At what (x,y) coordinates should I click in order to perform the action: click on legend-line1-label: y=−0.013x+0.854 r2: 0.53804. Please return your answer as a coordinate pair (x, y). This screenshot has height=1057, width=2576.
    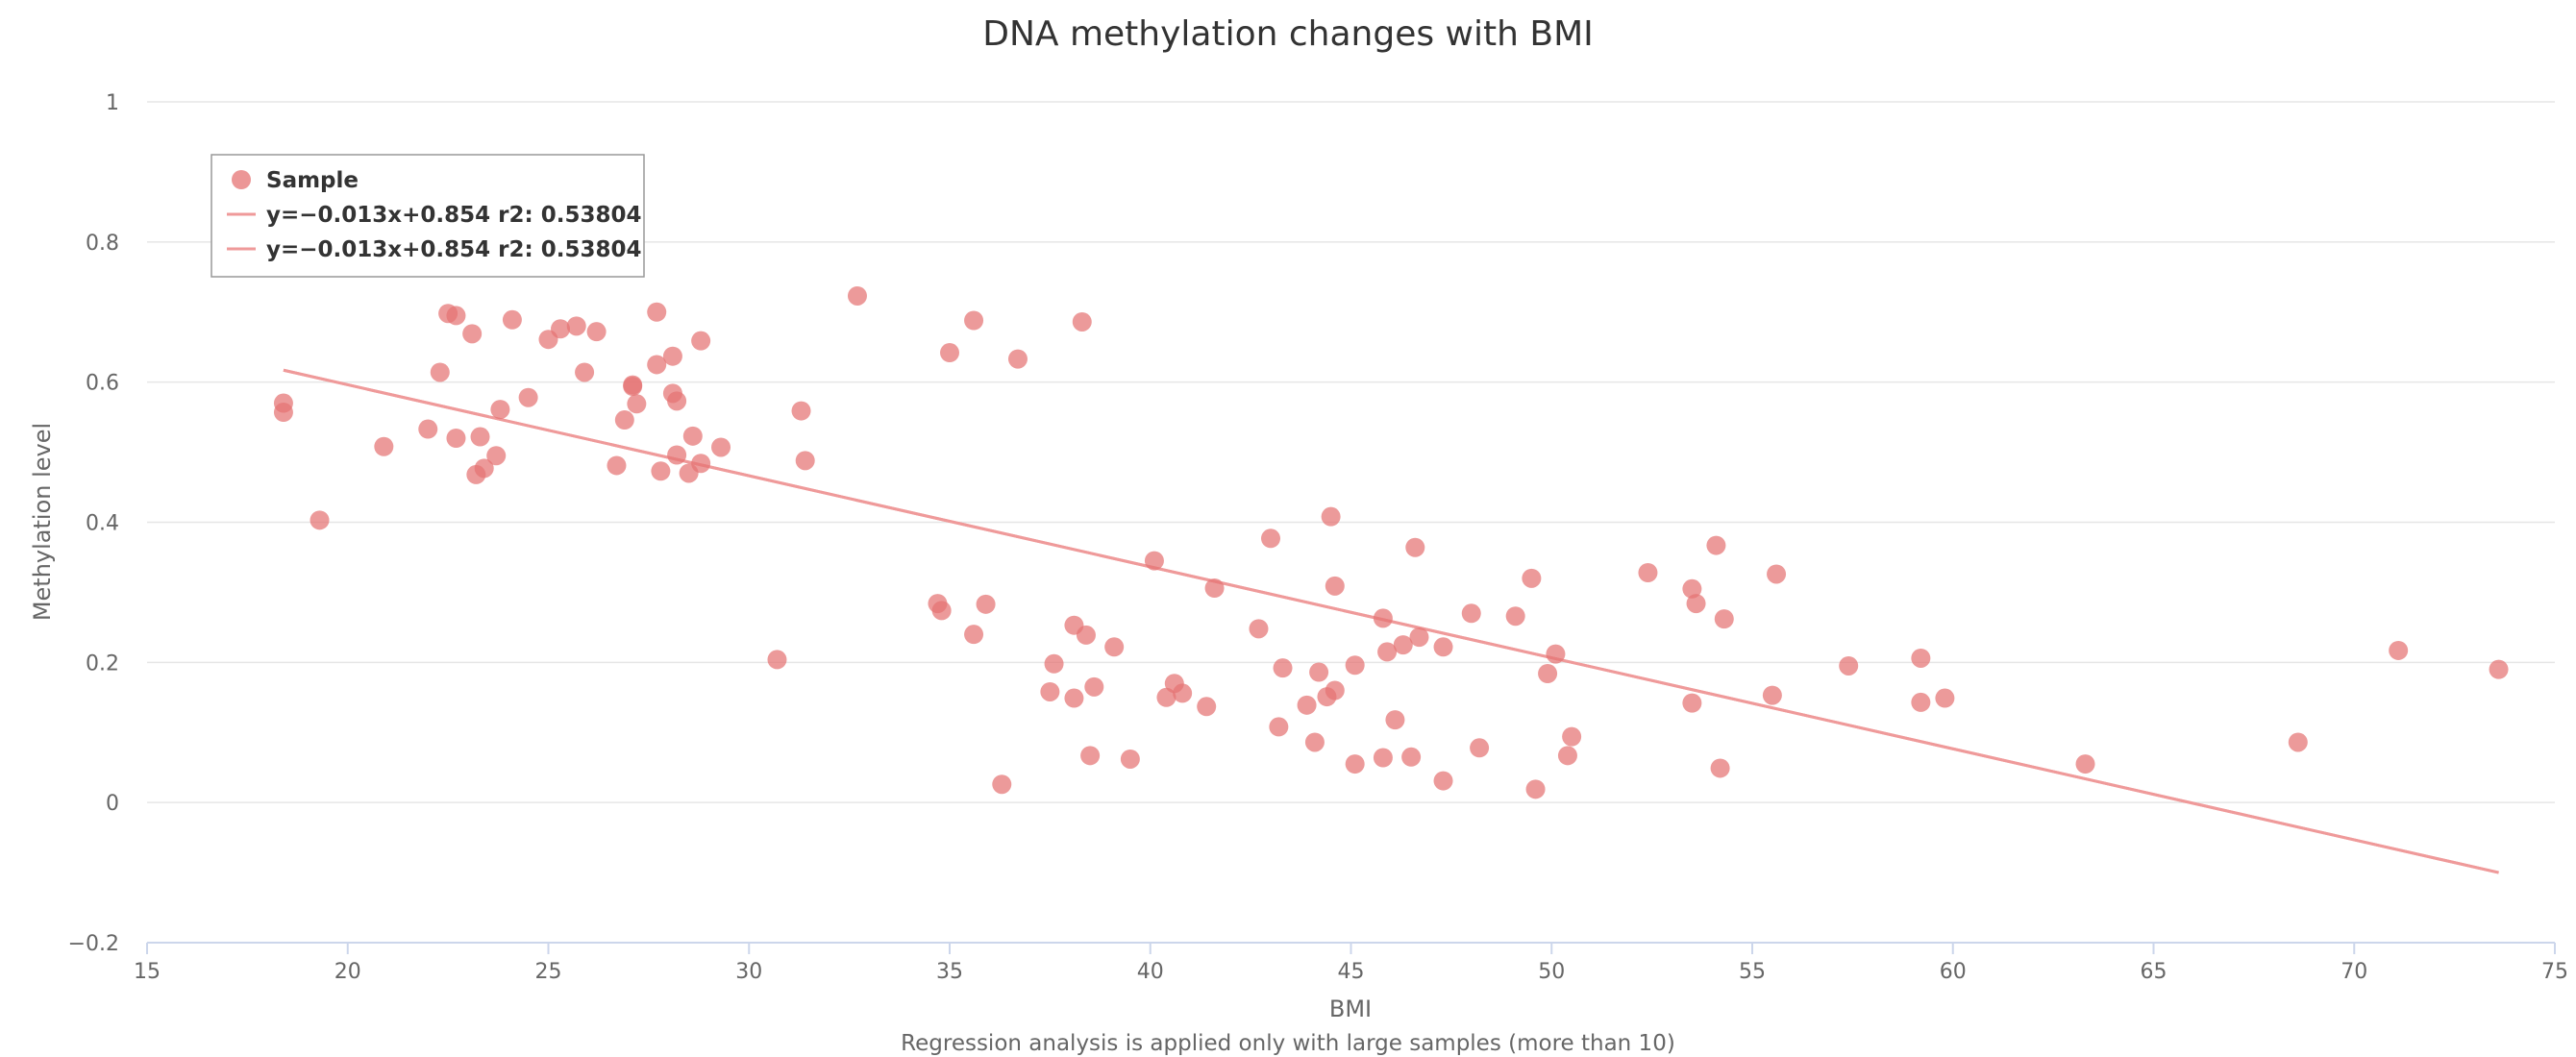
    Looking at the image, I should click on (454, 215).